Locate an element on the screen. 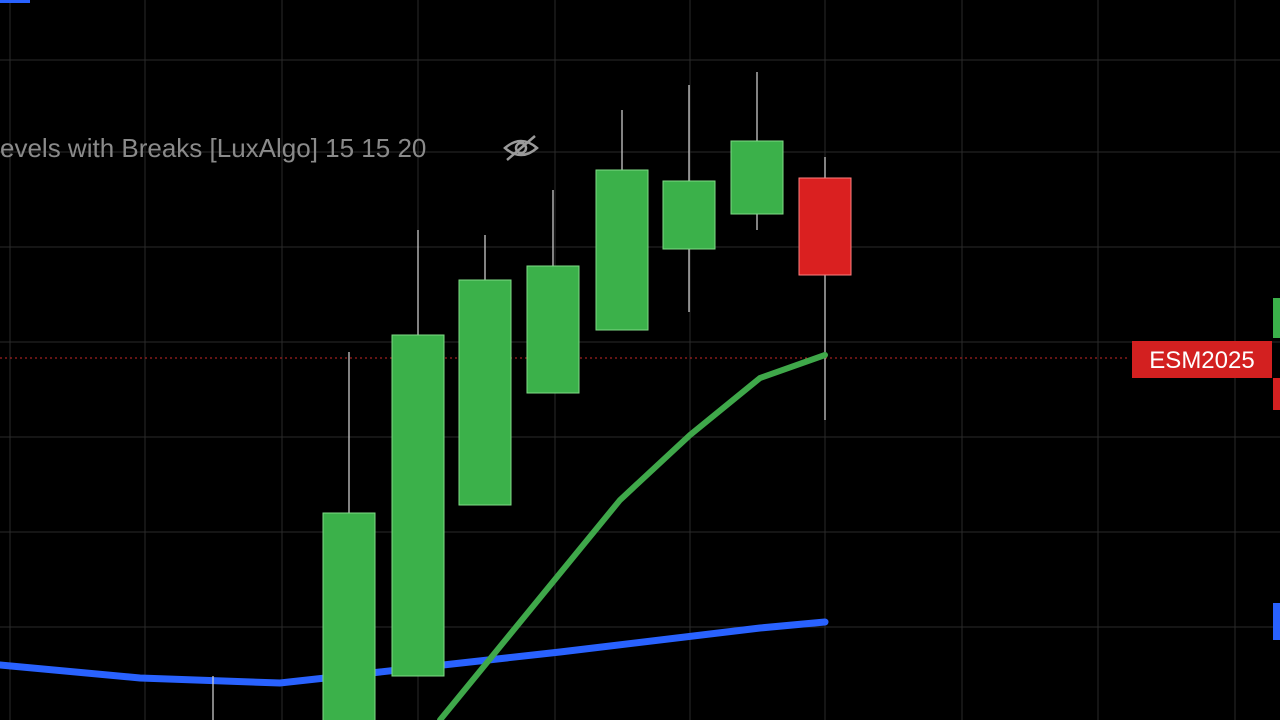 This screenshot has height=720, width=1280. grid-line is located at coordinates (521, 148).